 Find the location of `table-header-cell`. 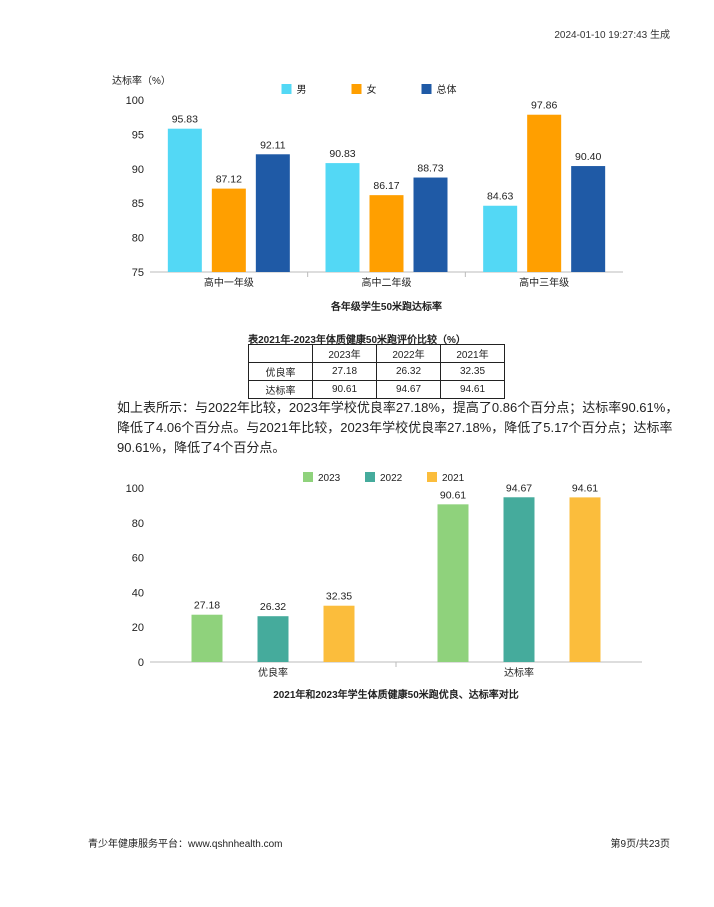

table-header-cell is located at coordinates (280, 353).